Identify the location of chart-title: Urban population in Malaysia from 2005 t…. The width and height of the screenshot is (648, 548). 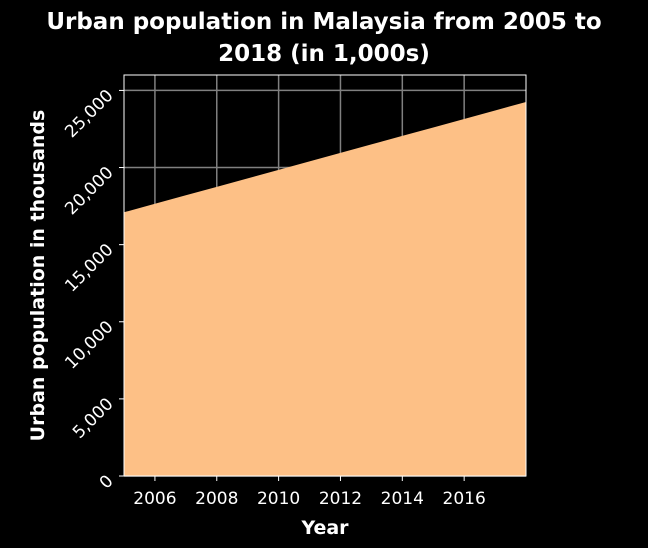
(324, 38).